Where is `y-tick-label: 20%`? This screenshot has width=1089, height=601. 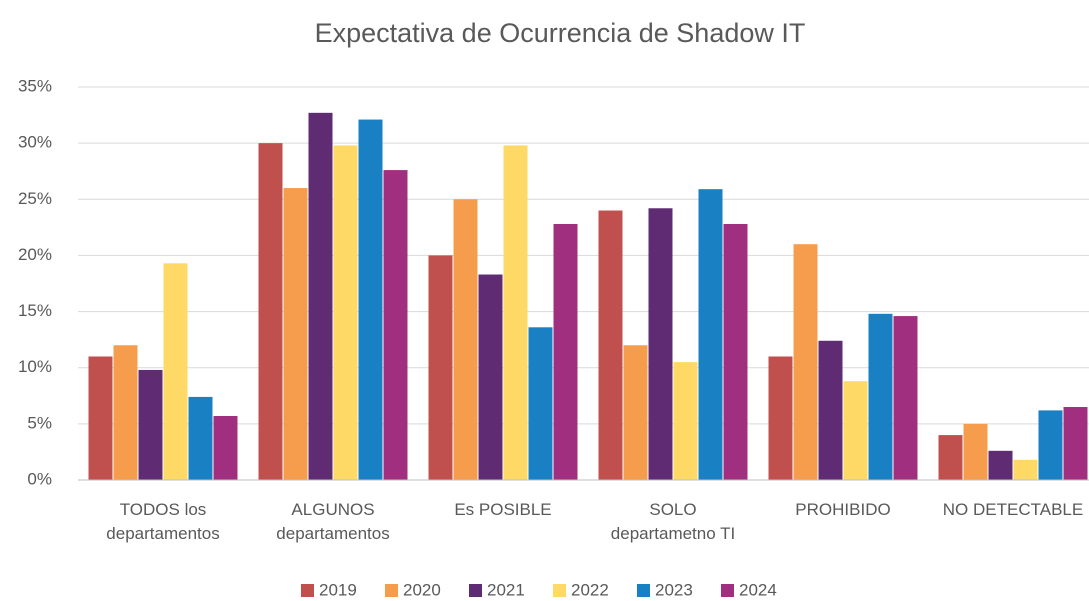
y-tick-label: 20% is located at coordinates (35, 254).